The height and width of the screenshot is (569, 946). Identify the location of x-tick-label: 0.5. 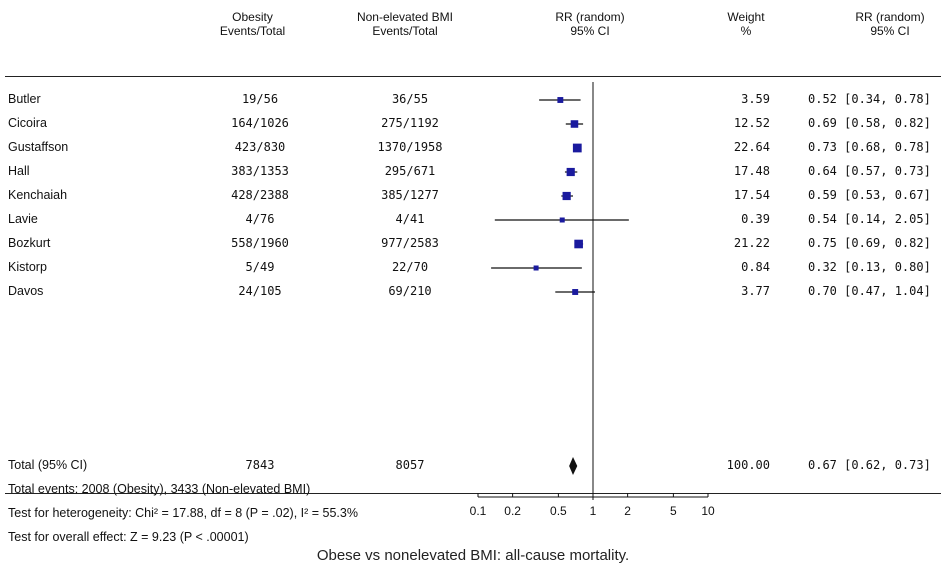
(558, 511).